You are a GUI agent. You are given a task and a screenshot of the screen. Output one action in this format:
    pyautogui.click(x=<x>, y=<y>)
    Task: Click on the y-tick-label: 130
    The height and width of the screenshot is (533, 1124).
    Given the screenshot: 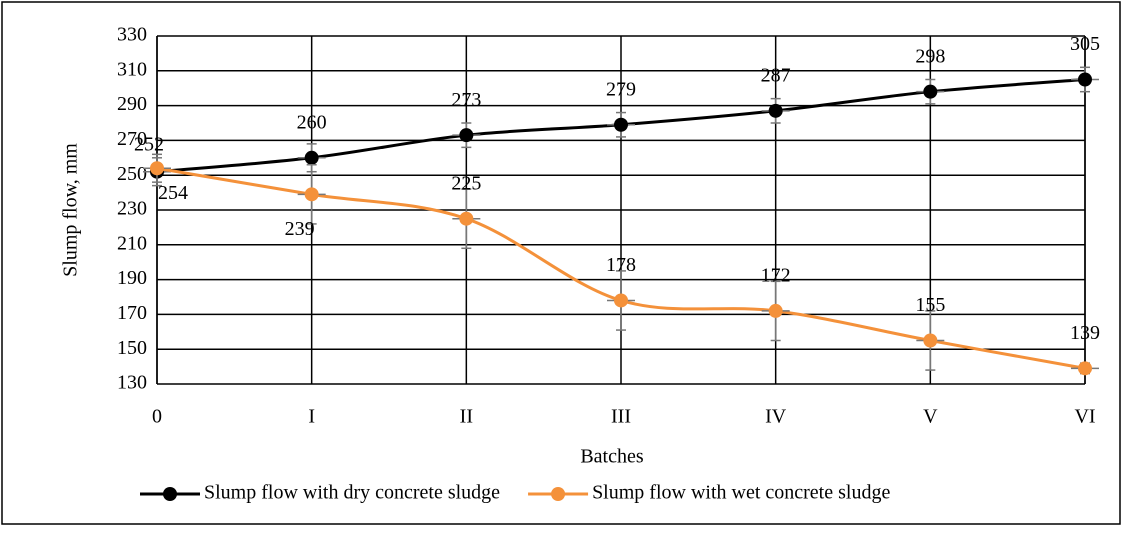 What is the action you would take?
    pyautogui.click(x=132, y=383)
    